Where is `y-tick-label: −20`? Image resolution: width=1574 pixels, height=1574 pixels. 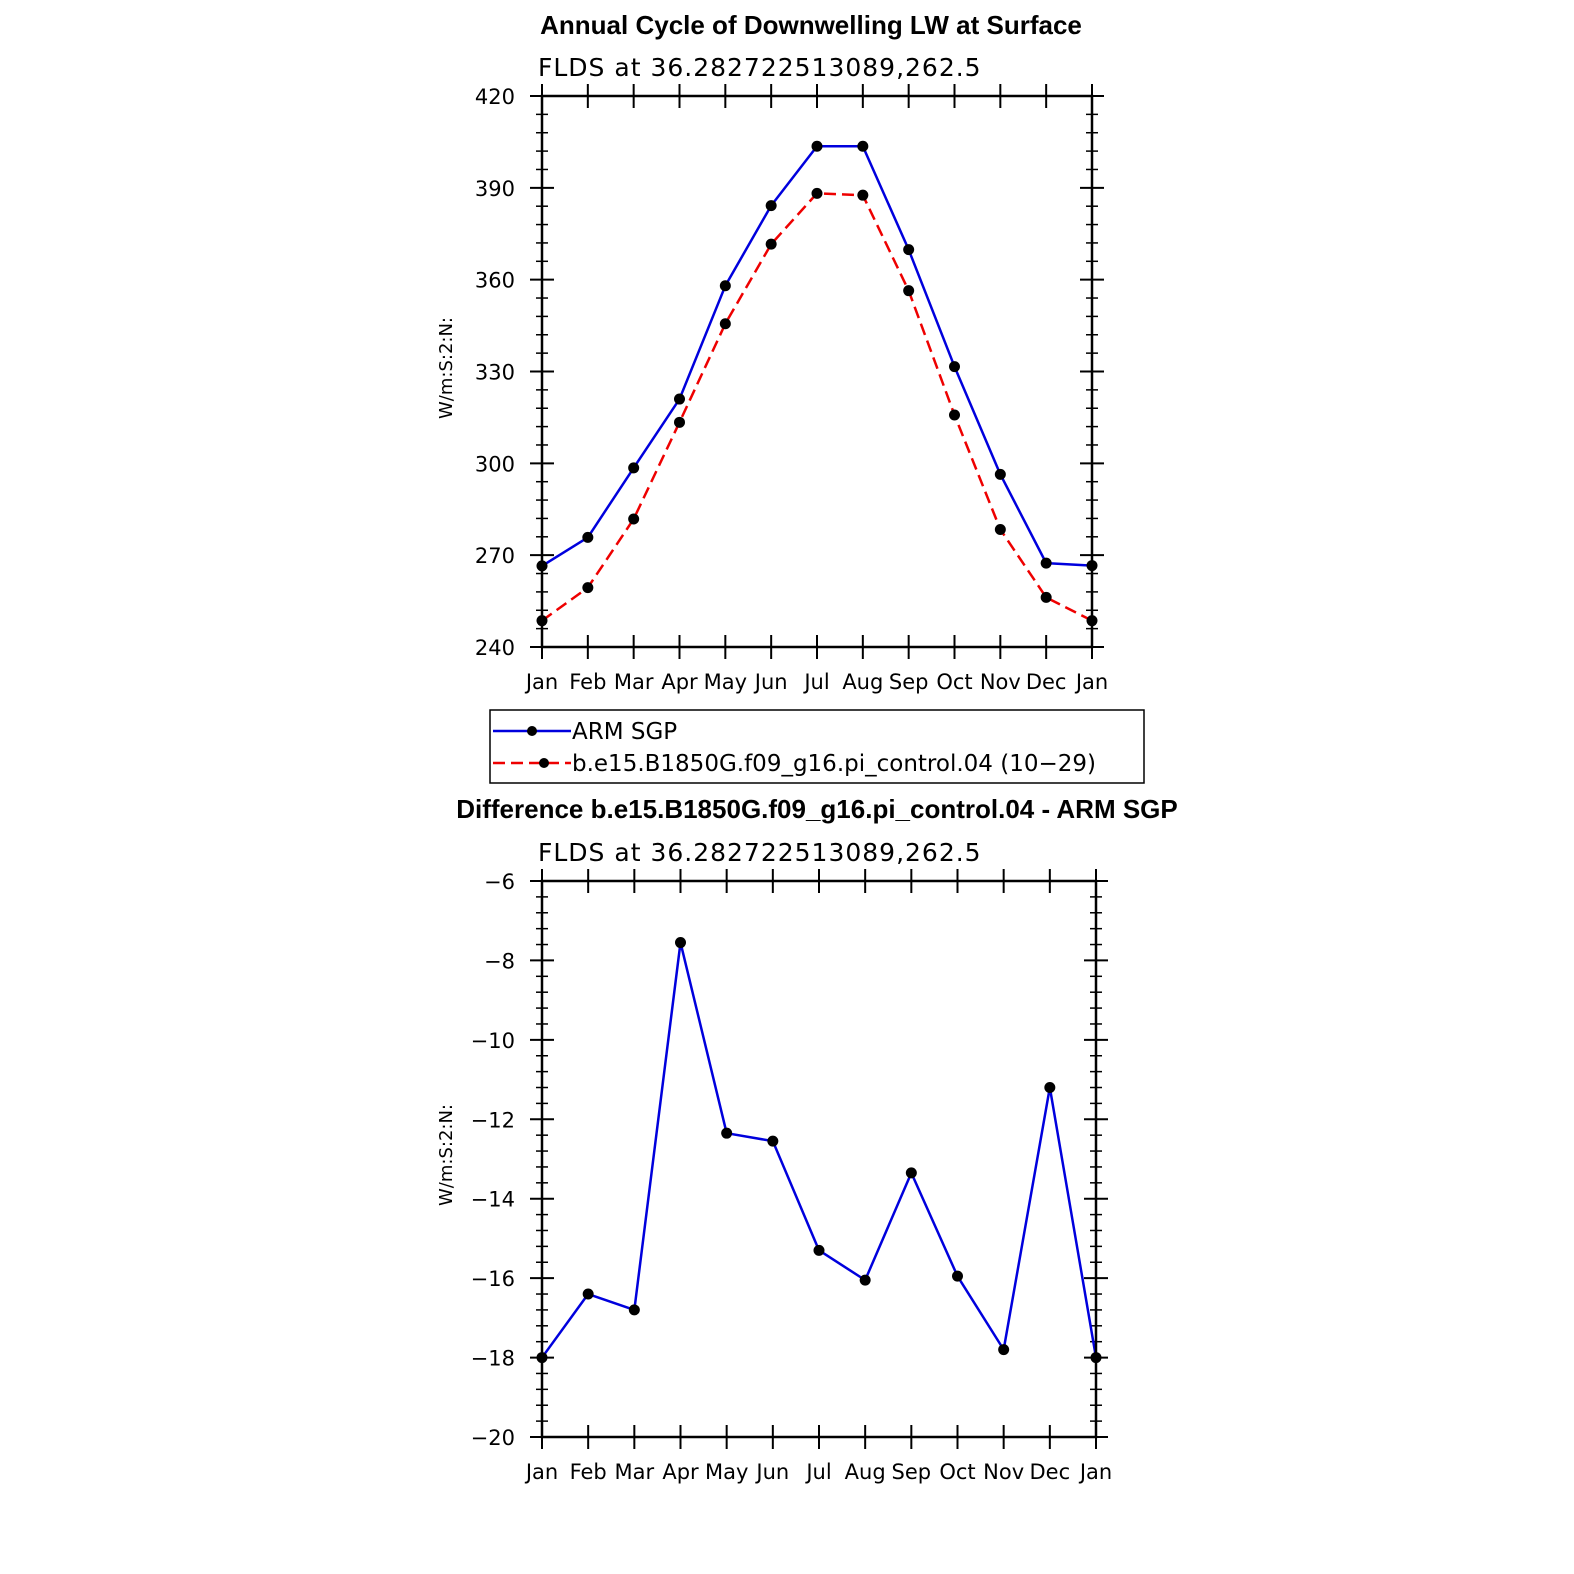
y-tick-label: −20 is located at coordinates (493, 1438).